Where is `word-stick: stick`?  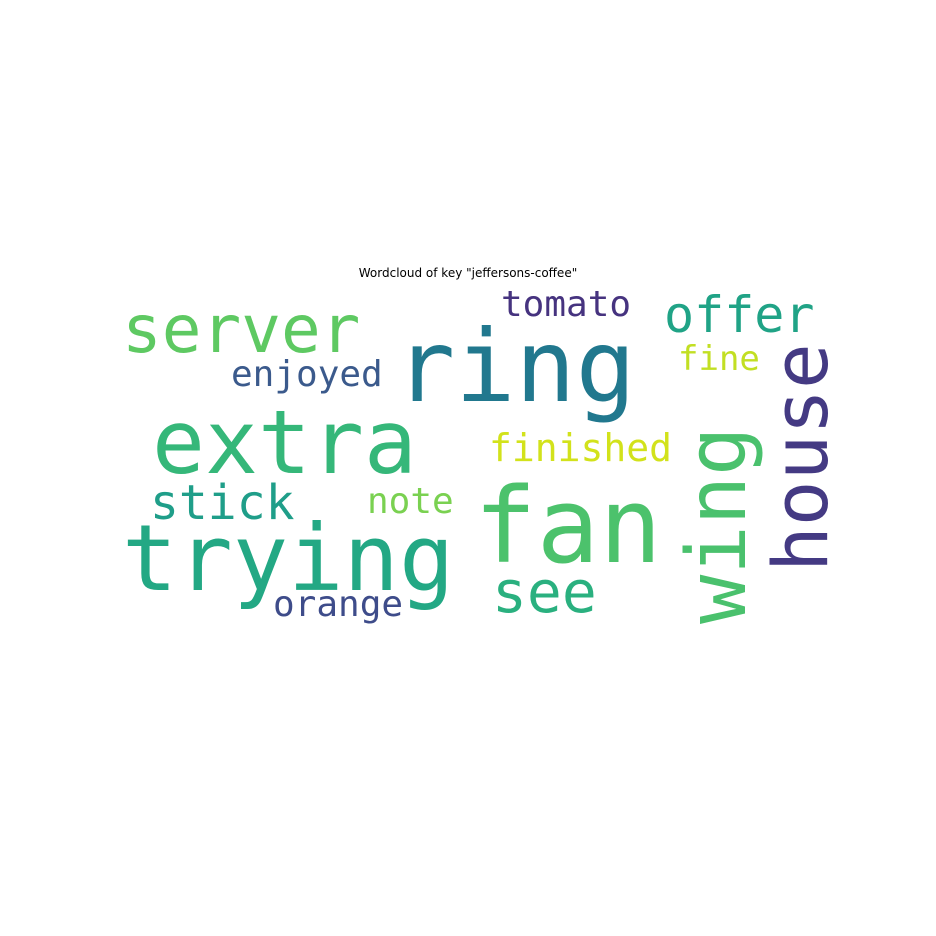
word-stick: stick is located at coordinates (222, 503).